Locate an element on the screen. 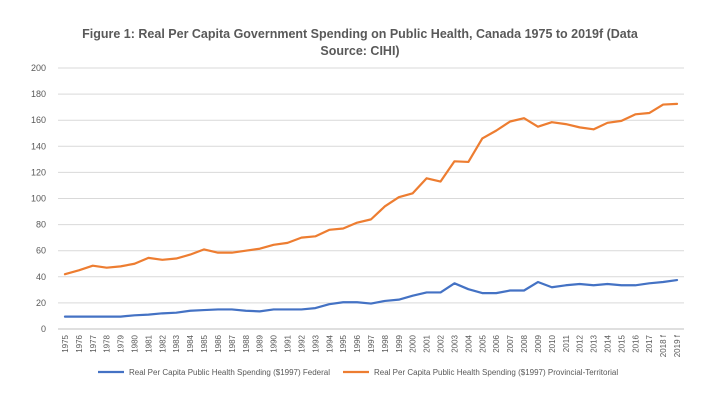  x-tick-label-2019-f: 2019 f is located at coordinates (677, 345).